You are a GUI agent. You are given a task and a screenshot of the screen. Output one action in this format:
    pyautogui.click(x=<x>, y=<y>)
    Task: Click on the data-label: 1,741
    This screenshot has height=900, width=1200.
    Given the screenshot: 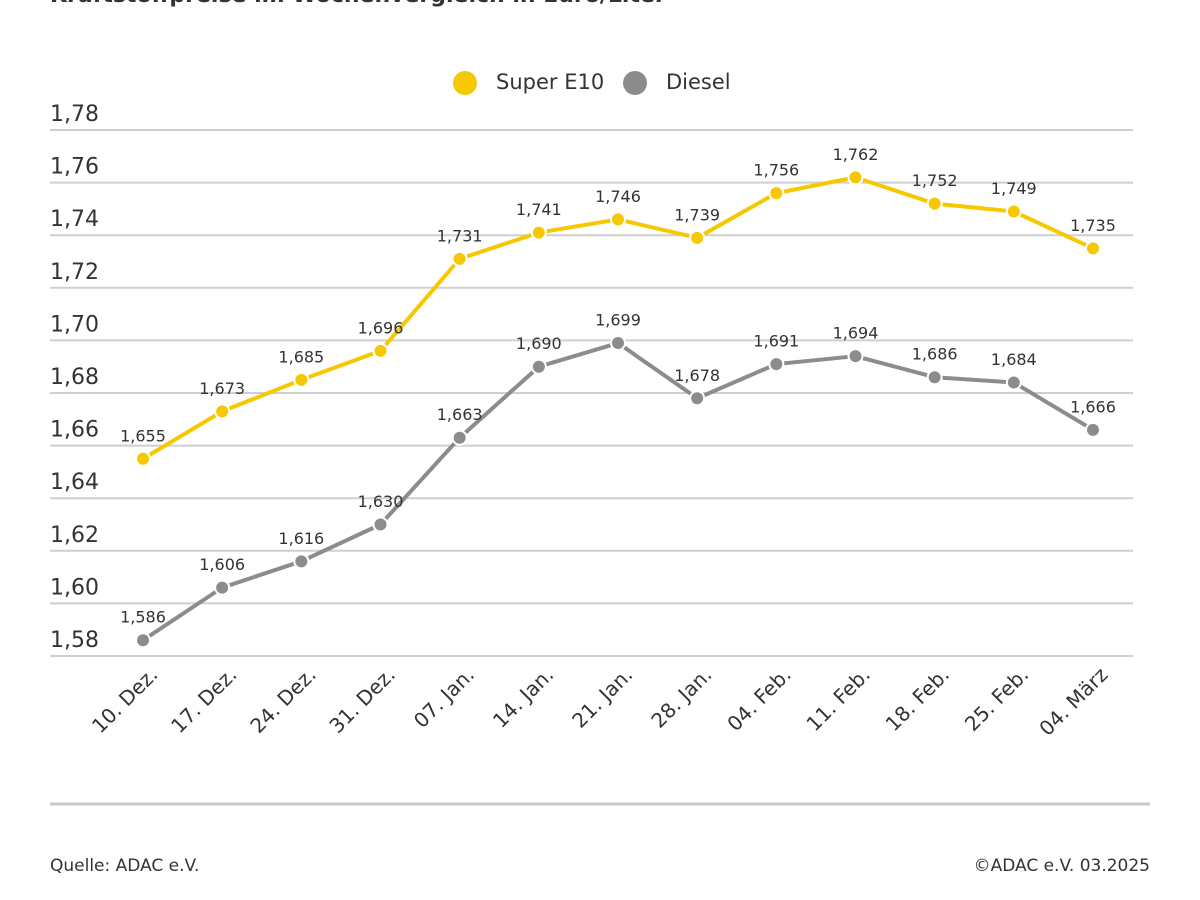 What is the action you would take?
    pyautogui.click(x=539, y=209)
    